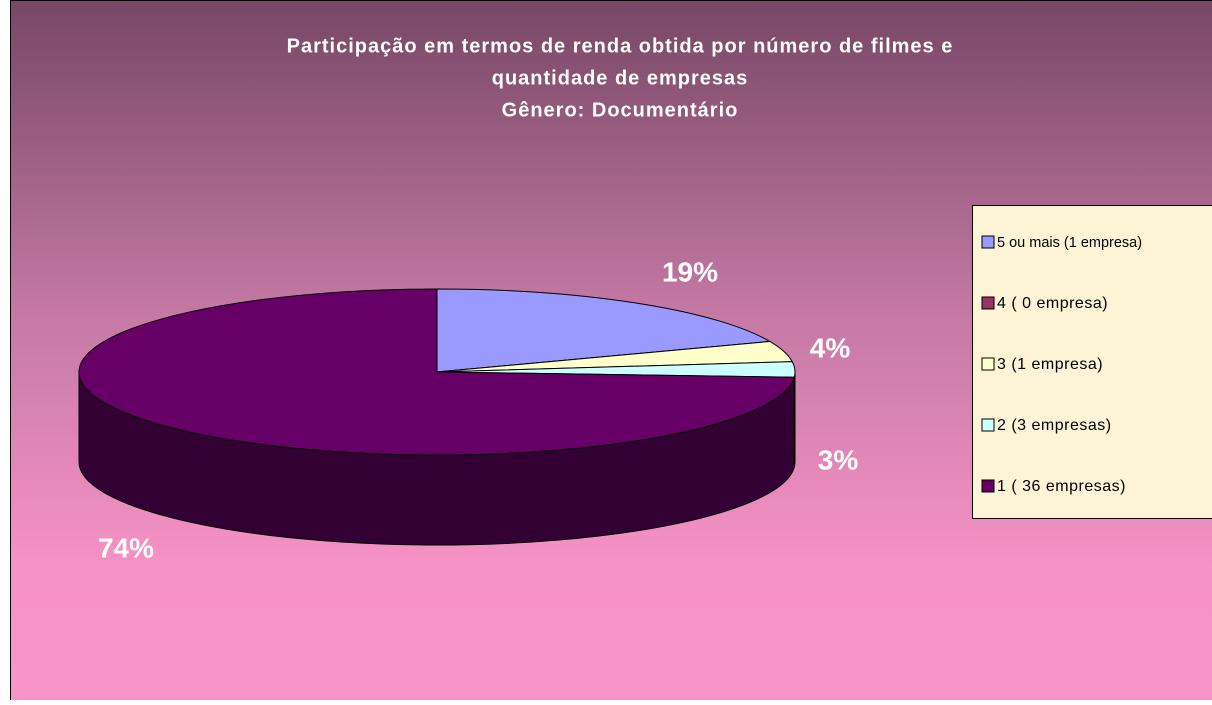 Image resolution: width=1212 pixels, height=705 pixels. Describe the element at coordinates (1061, 486) in the screenshot. I see `legend-label: 1 ( 36 empresas)` at that location.